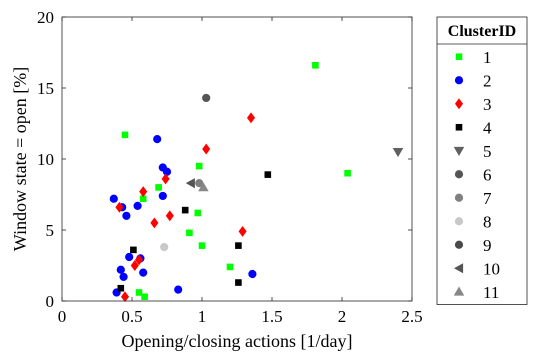 The width and height of the screenshot is (533, 356). I want to click on y-tick-label: 20, so click(45, 17).